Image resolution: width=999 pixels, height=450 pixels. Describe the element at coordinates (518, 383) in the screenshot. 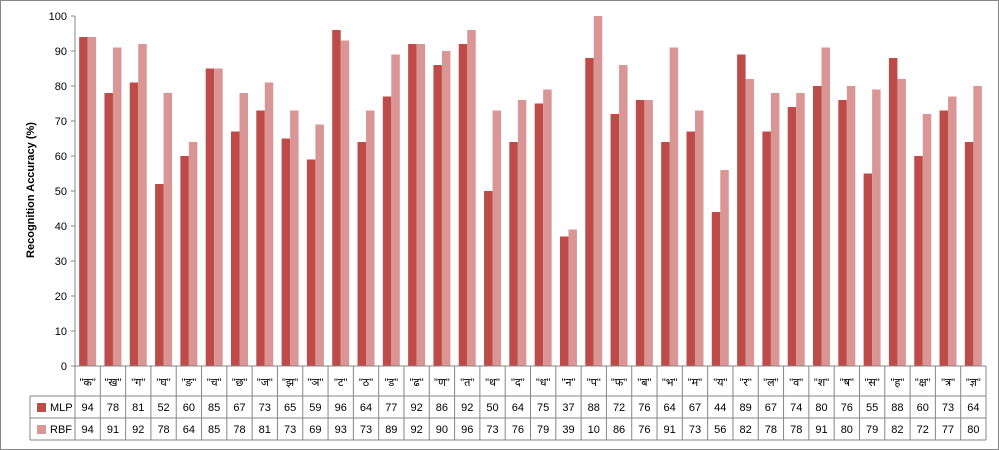

I see `x-tick-label: "द"` at that location.